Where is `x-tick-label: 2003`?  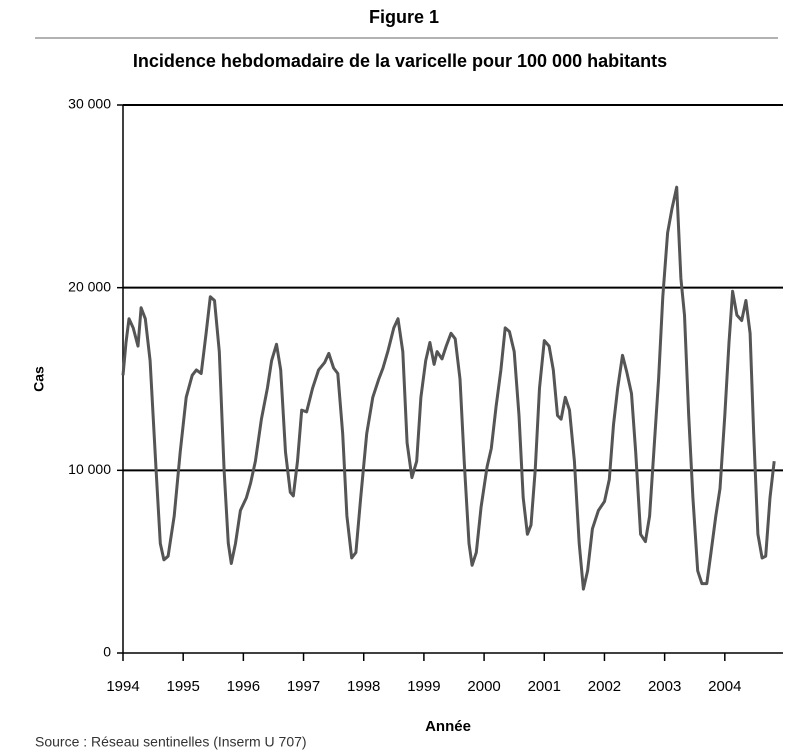
x-tick-label: 2003 is located at coordinates (664, 686).